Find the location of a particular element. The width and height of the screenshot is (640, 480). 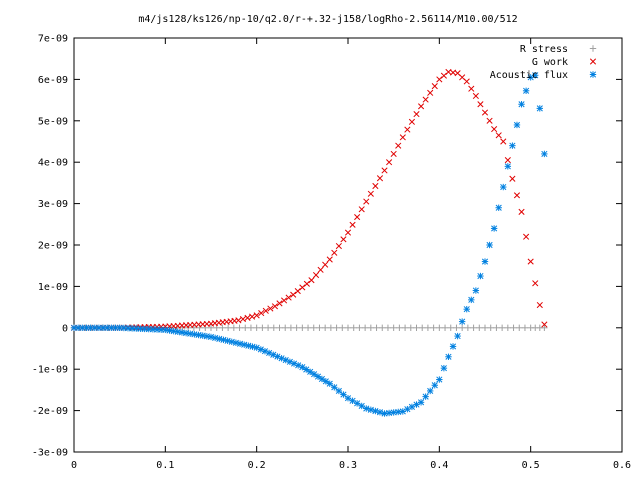

x-tick-label: 0.2 is located at coordinates (257, 465).